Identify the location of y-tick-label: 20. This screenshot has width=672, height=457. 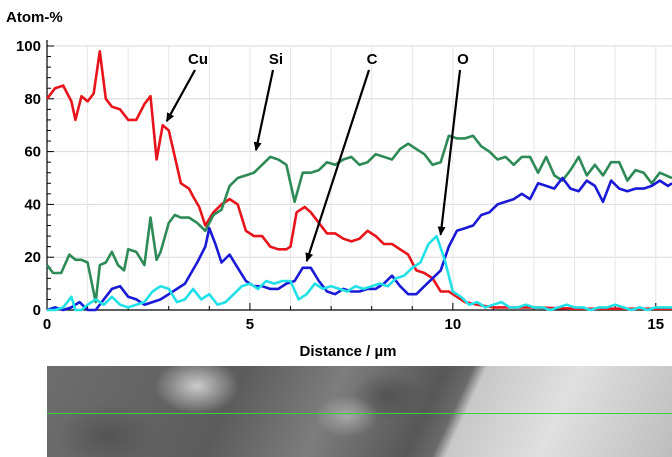
(32, 257).